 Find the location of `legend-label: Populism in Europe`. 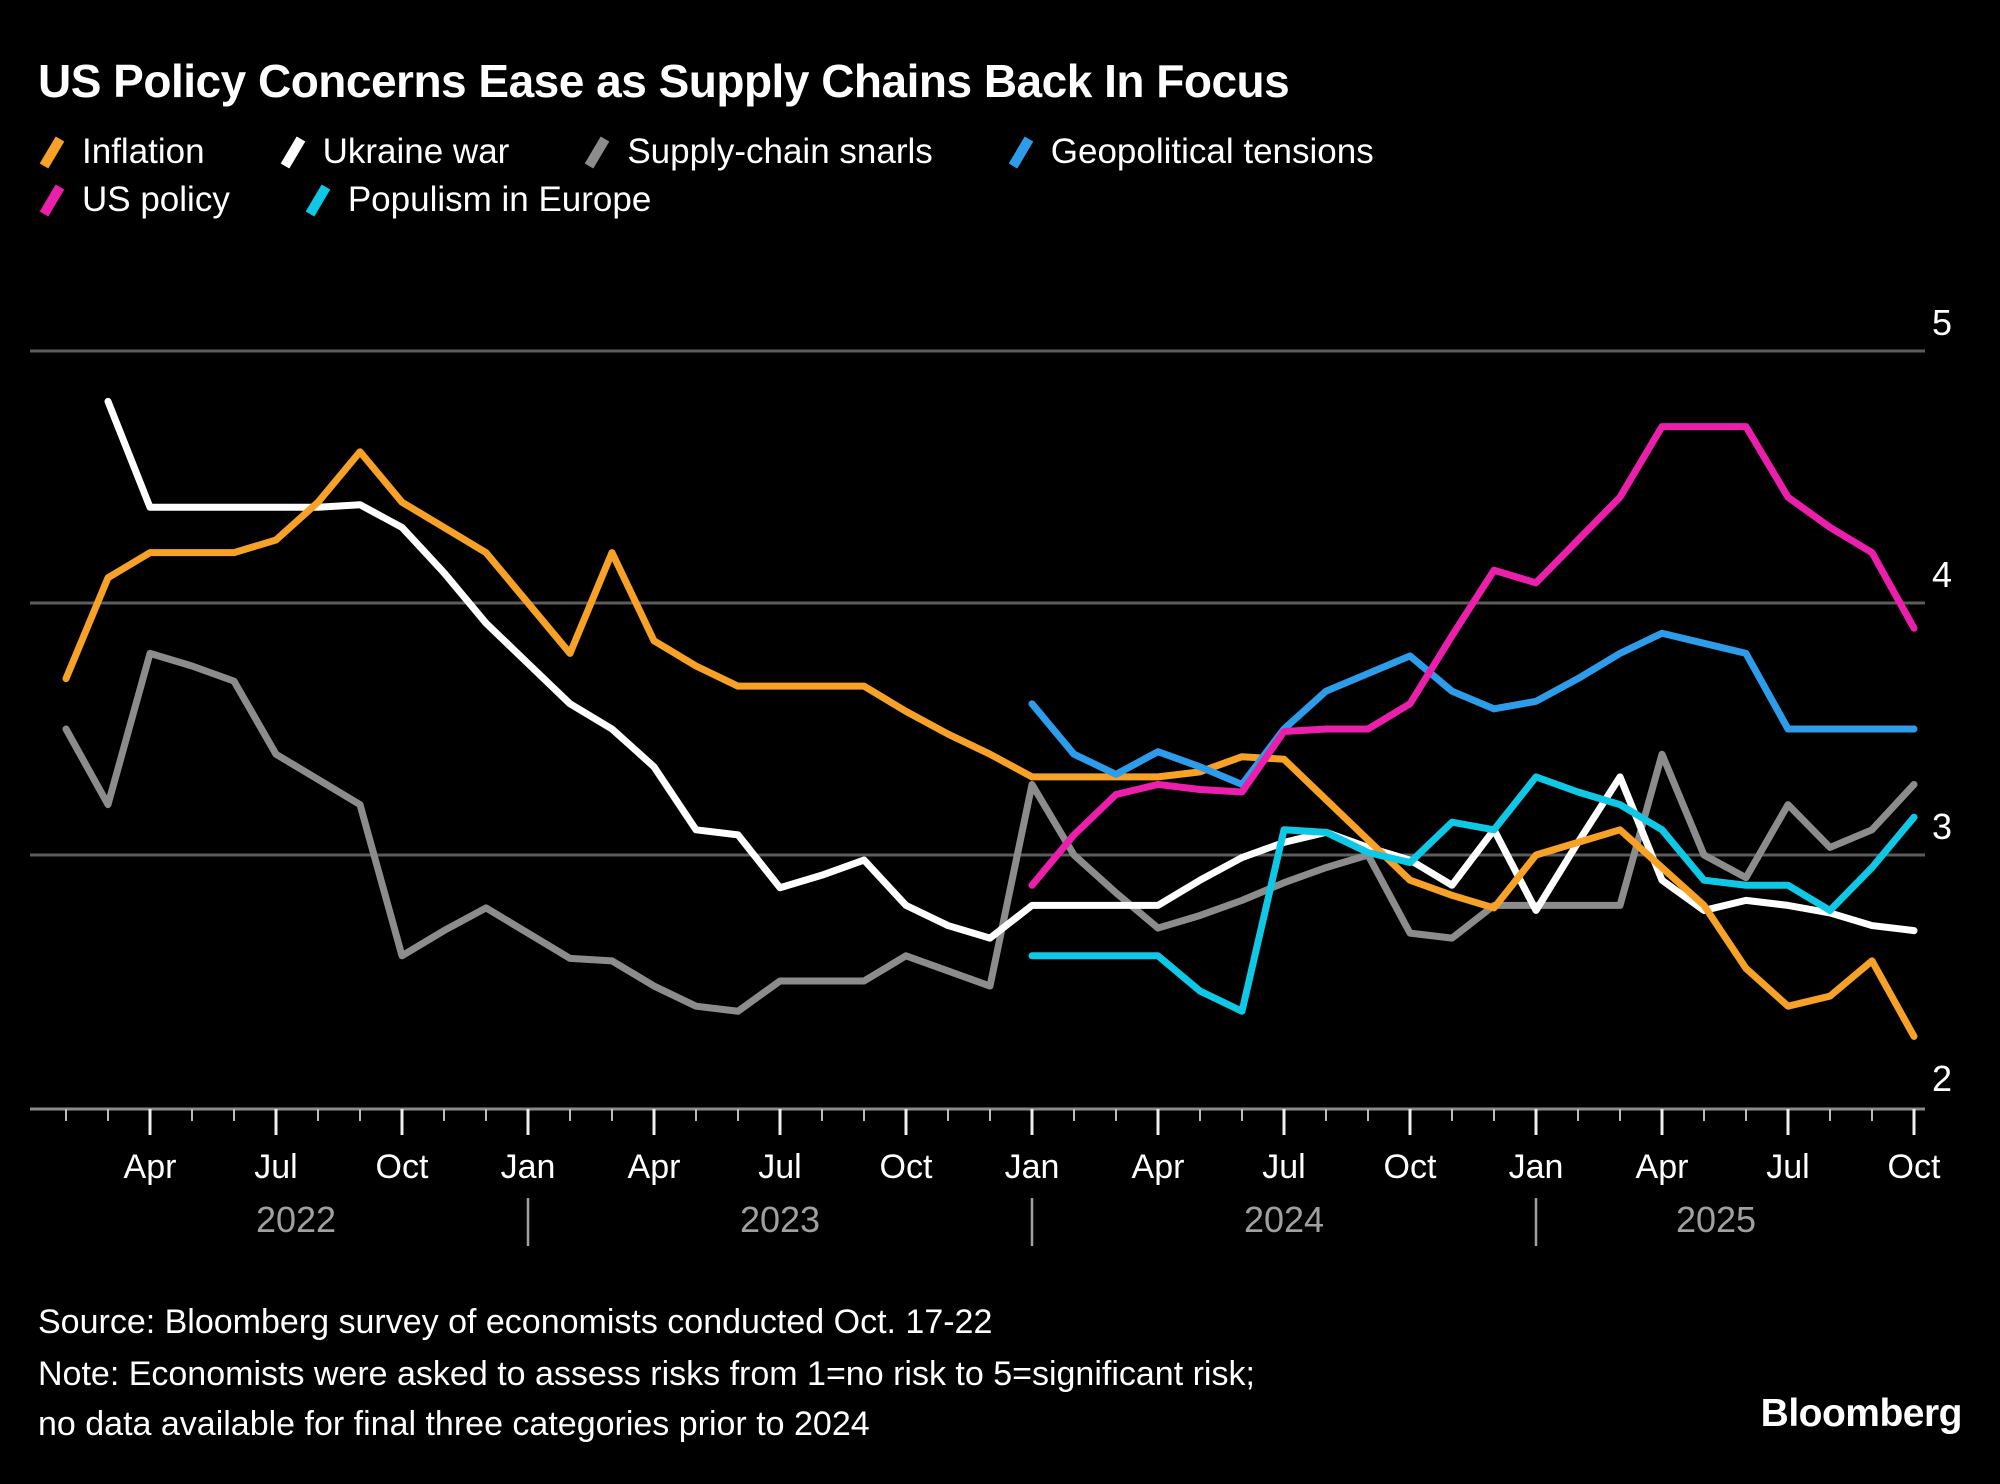

legend-label: Populism in Europe is located at coordinates (499, 199).